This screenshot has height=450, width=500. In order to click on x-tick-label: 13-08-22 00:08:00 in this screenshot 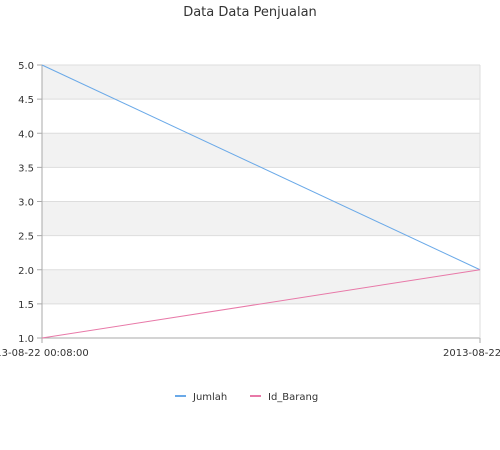, I will do `click(44, 353)`.